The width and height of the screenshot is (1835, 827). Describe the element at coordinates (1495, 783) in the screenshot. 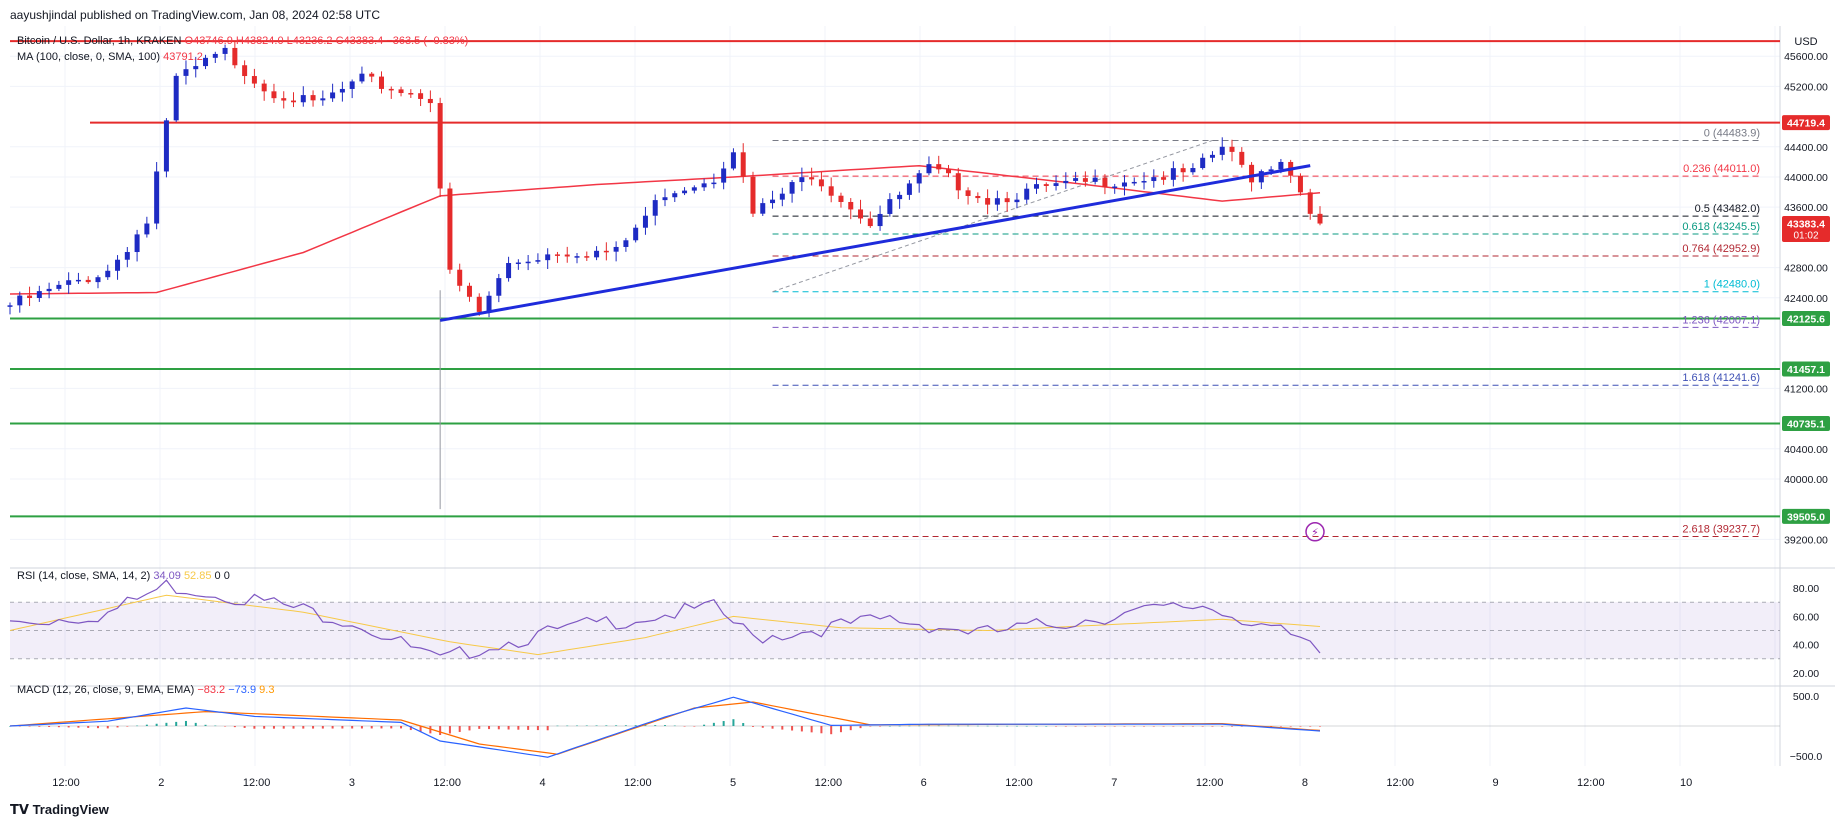

I see `time-tick: 9` at that location.